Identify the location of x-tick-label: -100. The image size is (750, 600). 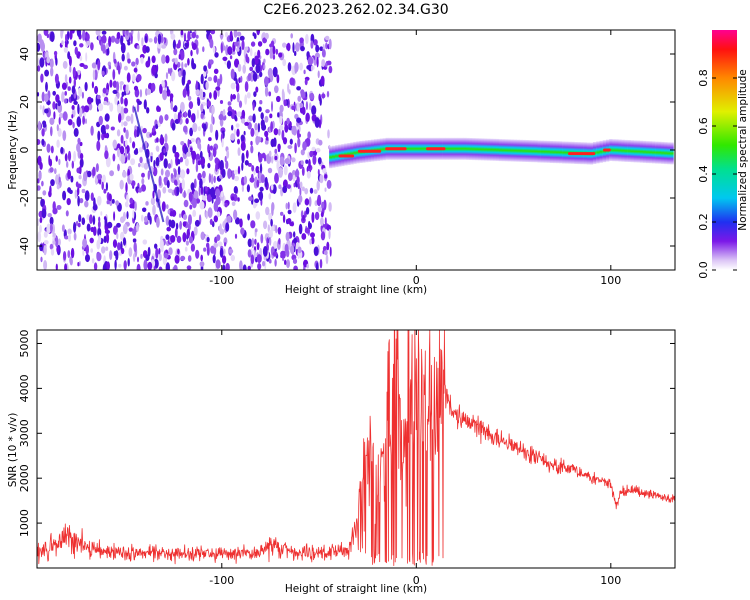
(221, 580).